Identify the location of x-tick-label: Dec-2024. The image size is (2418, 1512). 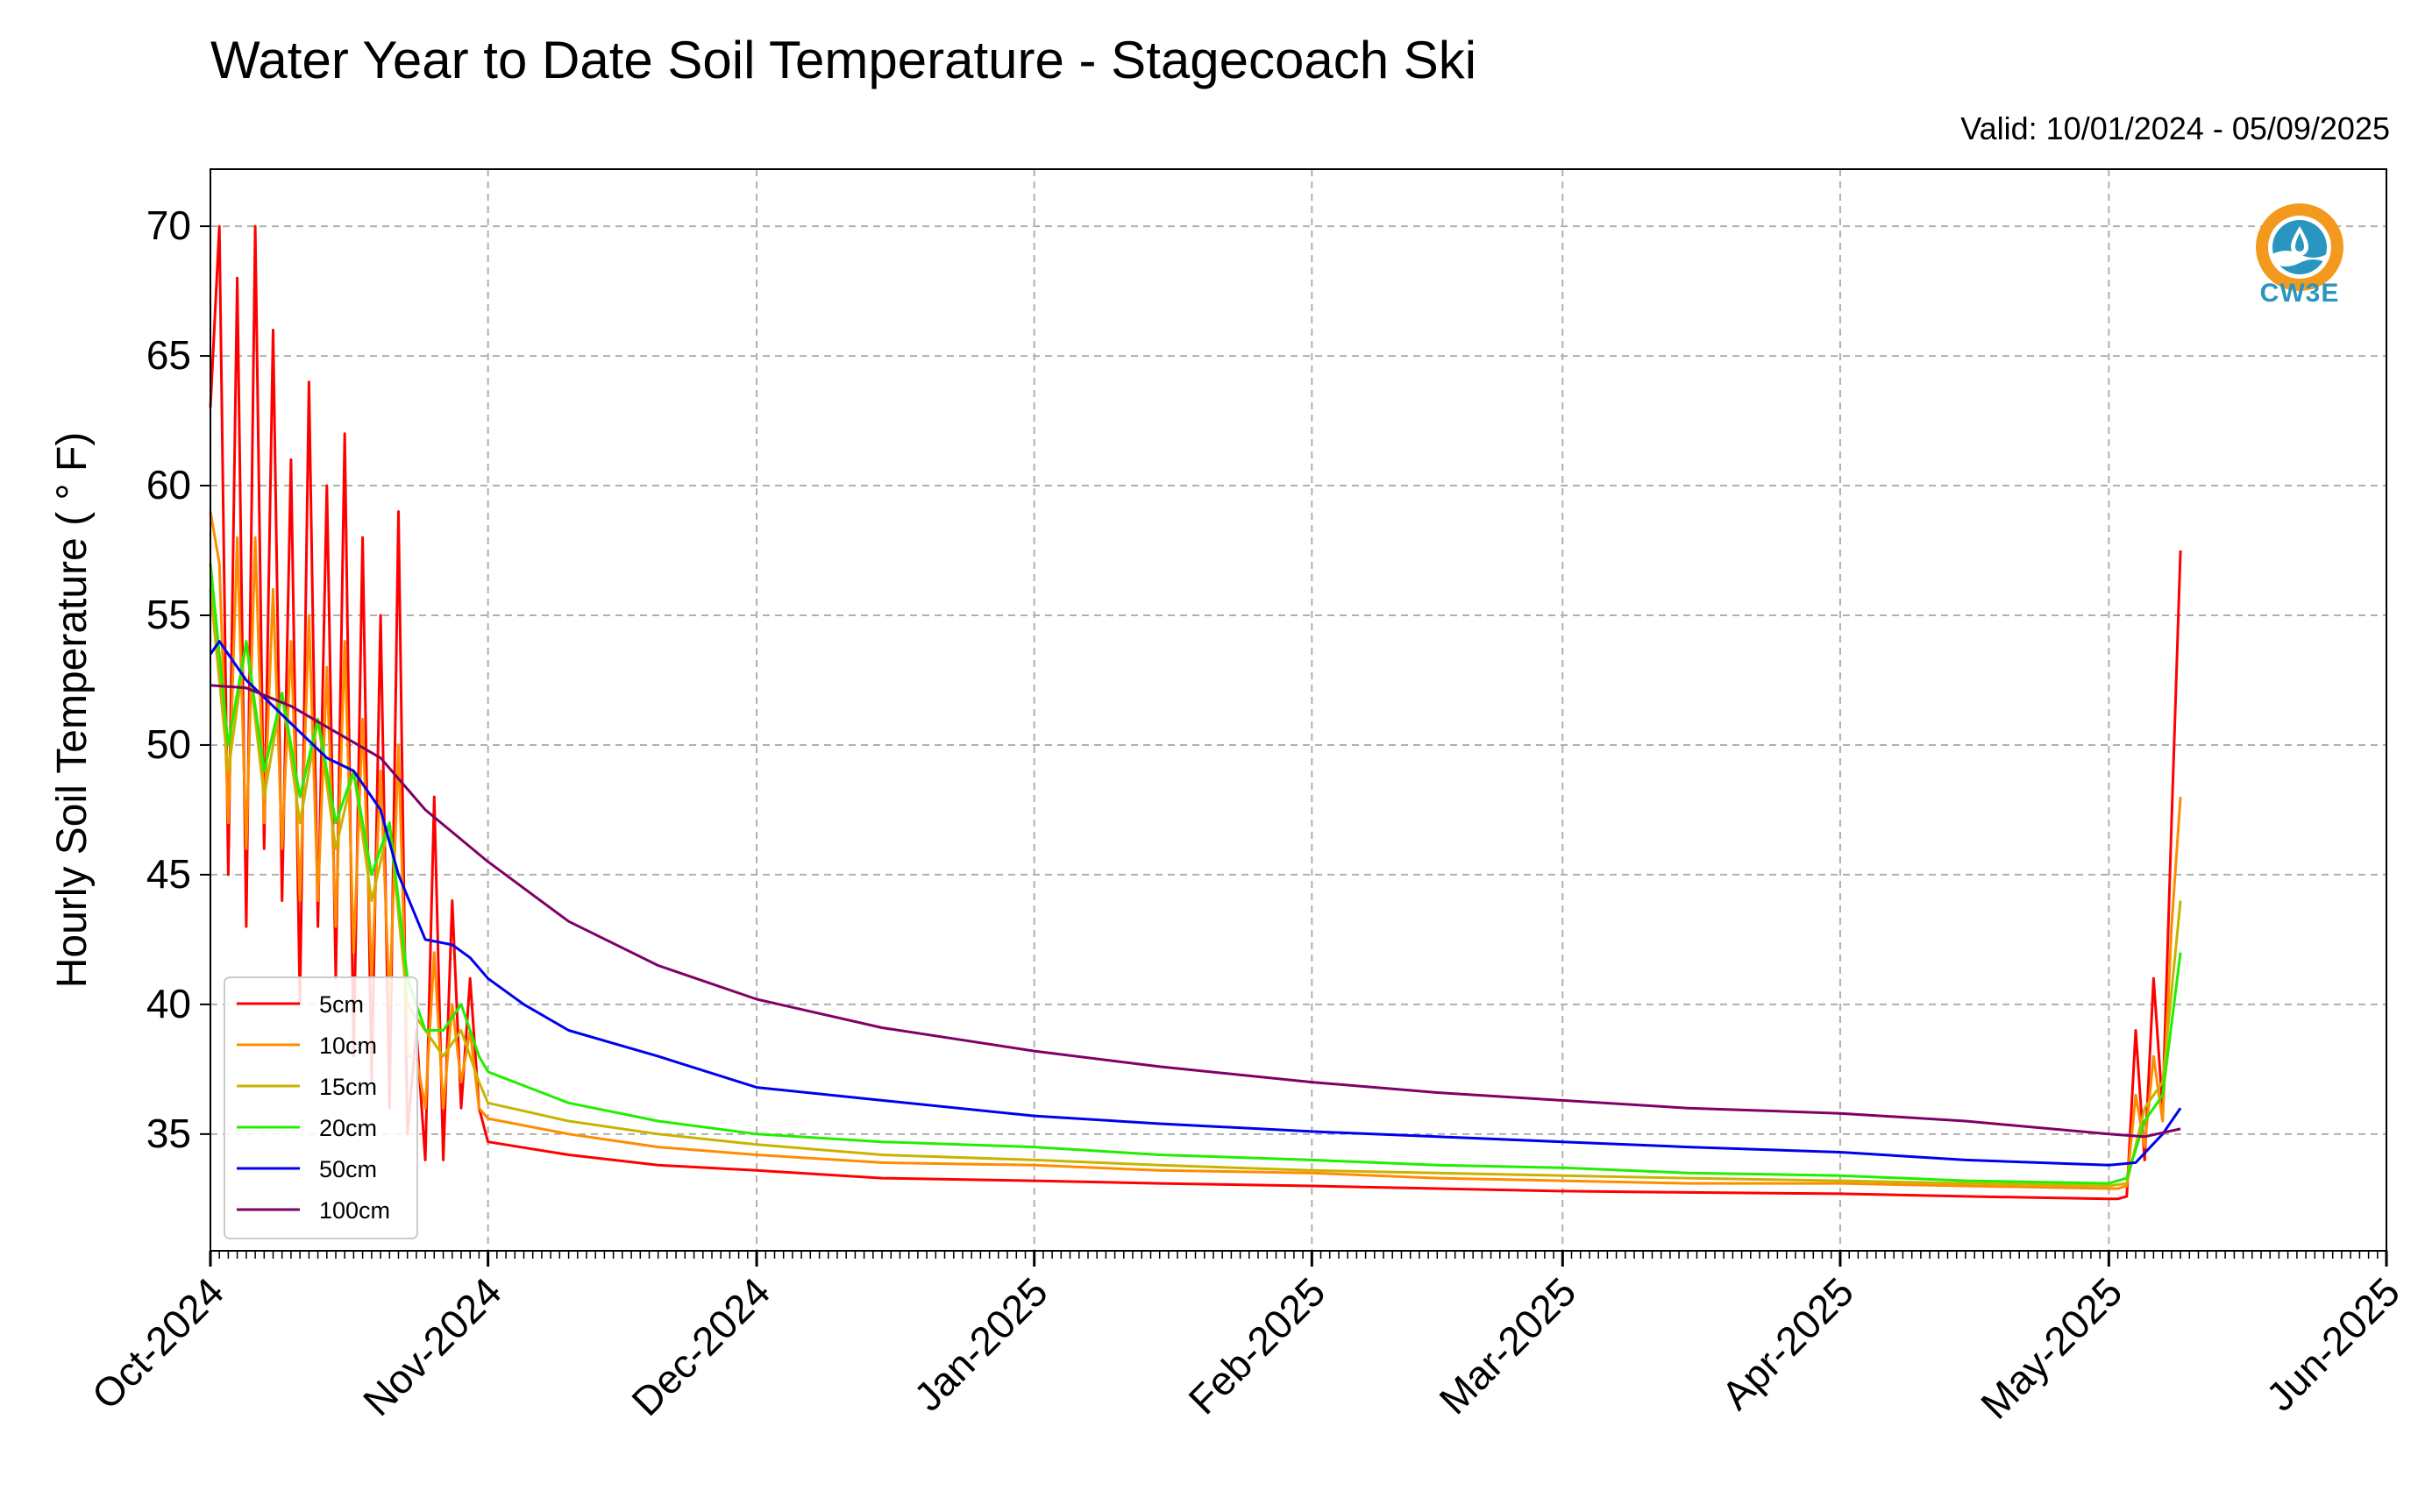
(700, 1346).